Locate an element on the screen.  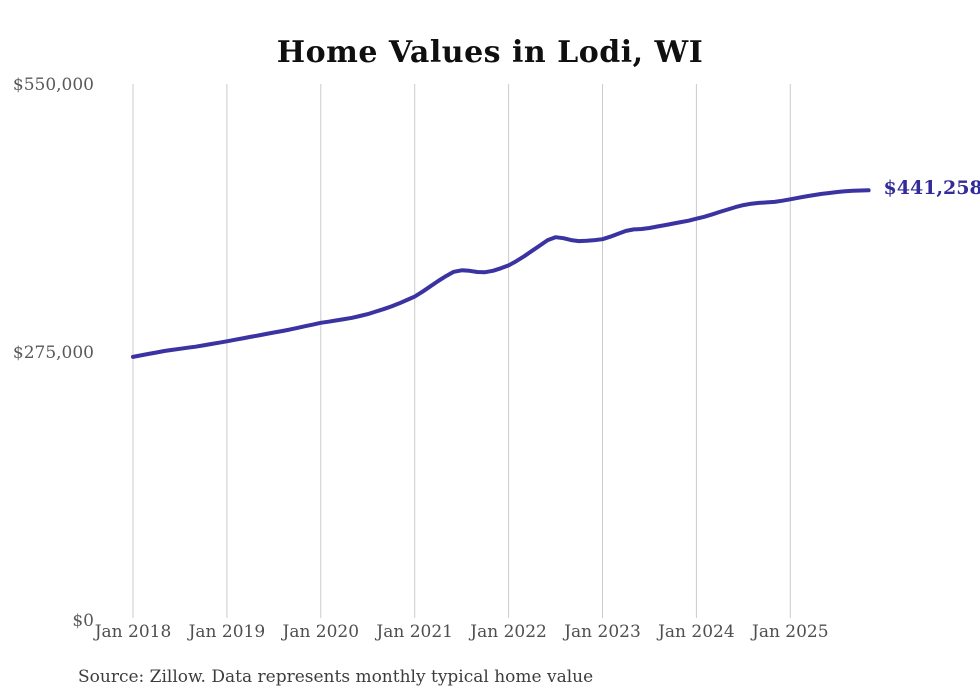
y-axis-tick-label-0: $0 is located at coordinates (83, 621).